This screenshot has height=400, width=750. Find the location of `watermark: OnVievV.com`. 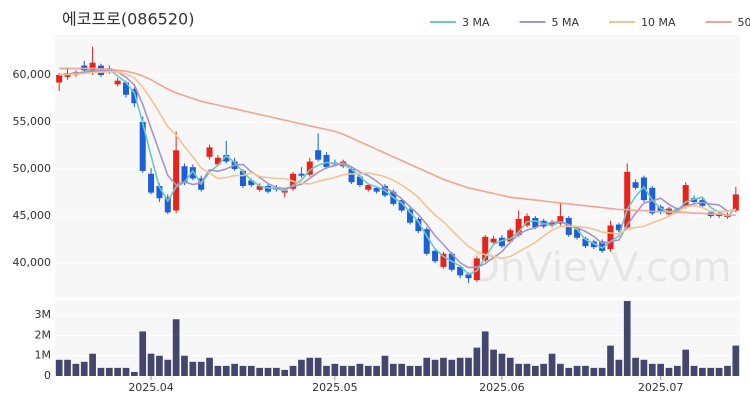

watermark: OnVievV.com is located at coordinates (599, 268).